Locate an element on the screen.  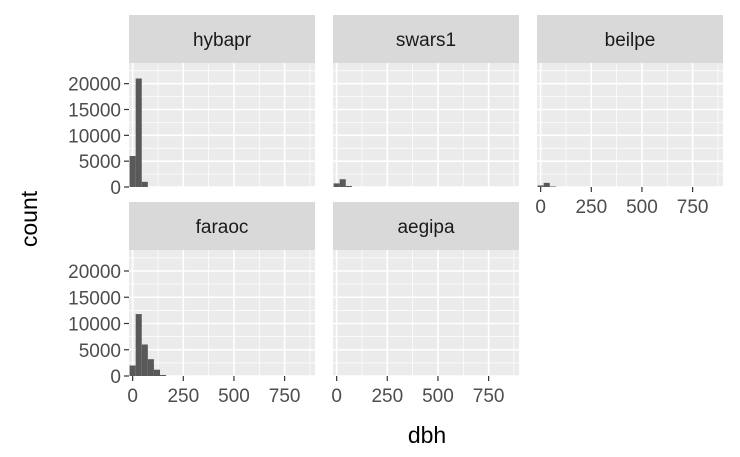
facet-strip-label: hybapr is located at coordinates (222, 40).